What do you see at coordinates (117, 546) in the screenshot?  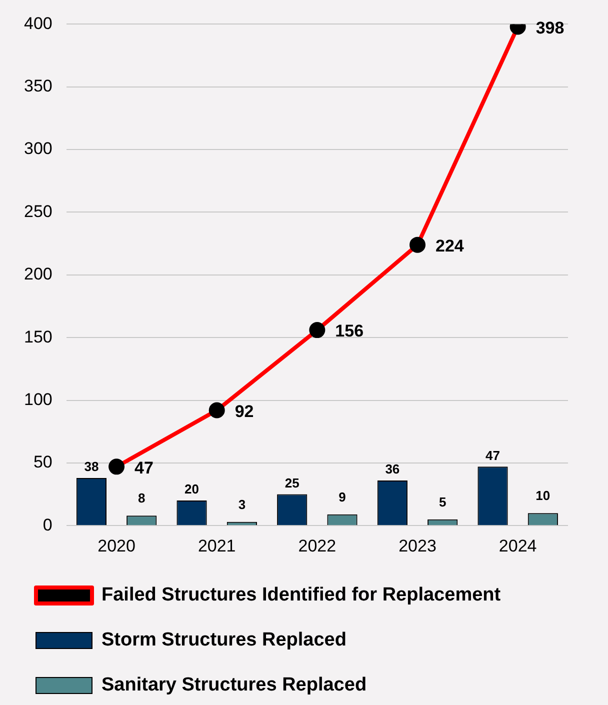 I see `x-tick-label: 2020` at bounding box center [117, 546].